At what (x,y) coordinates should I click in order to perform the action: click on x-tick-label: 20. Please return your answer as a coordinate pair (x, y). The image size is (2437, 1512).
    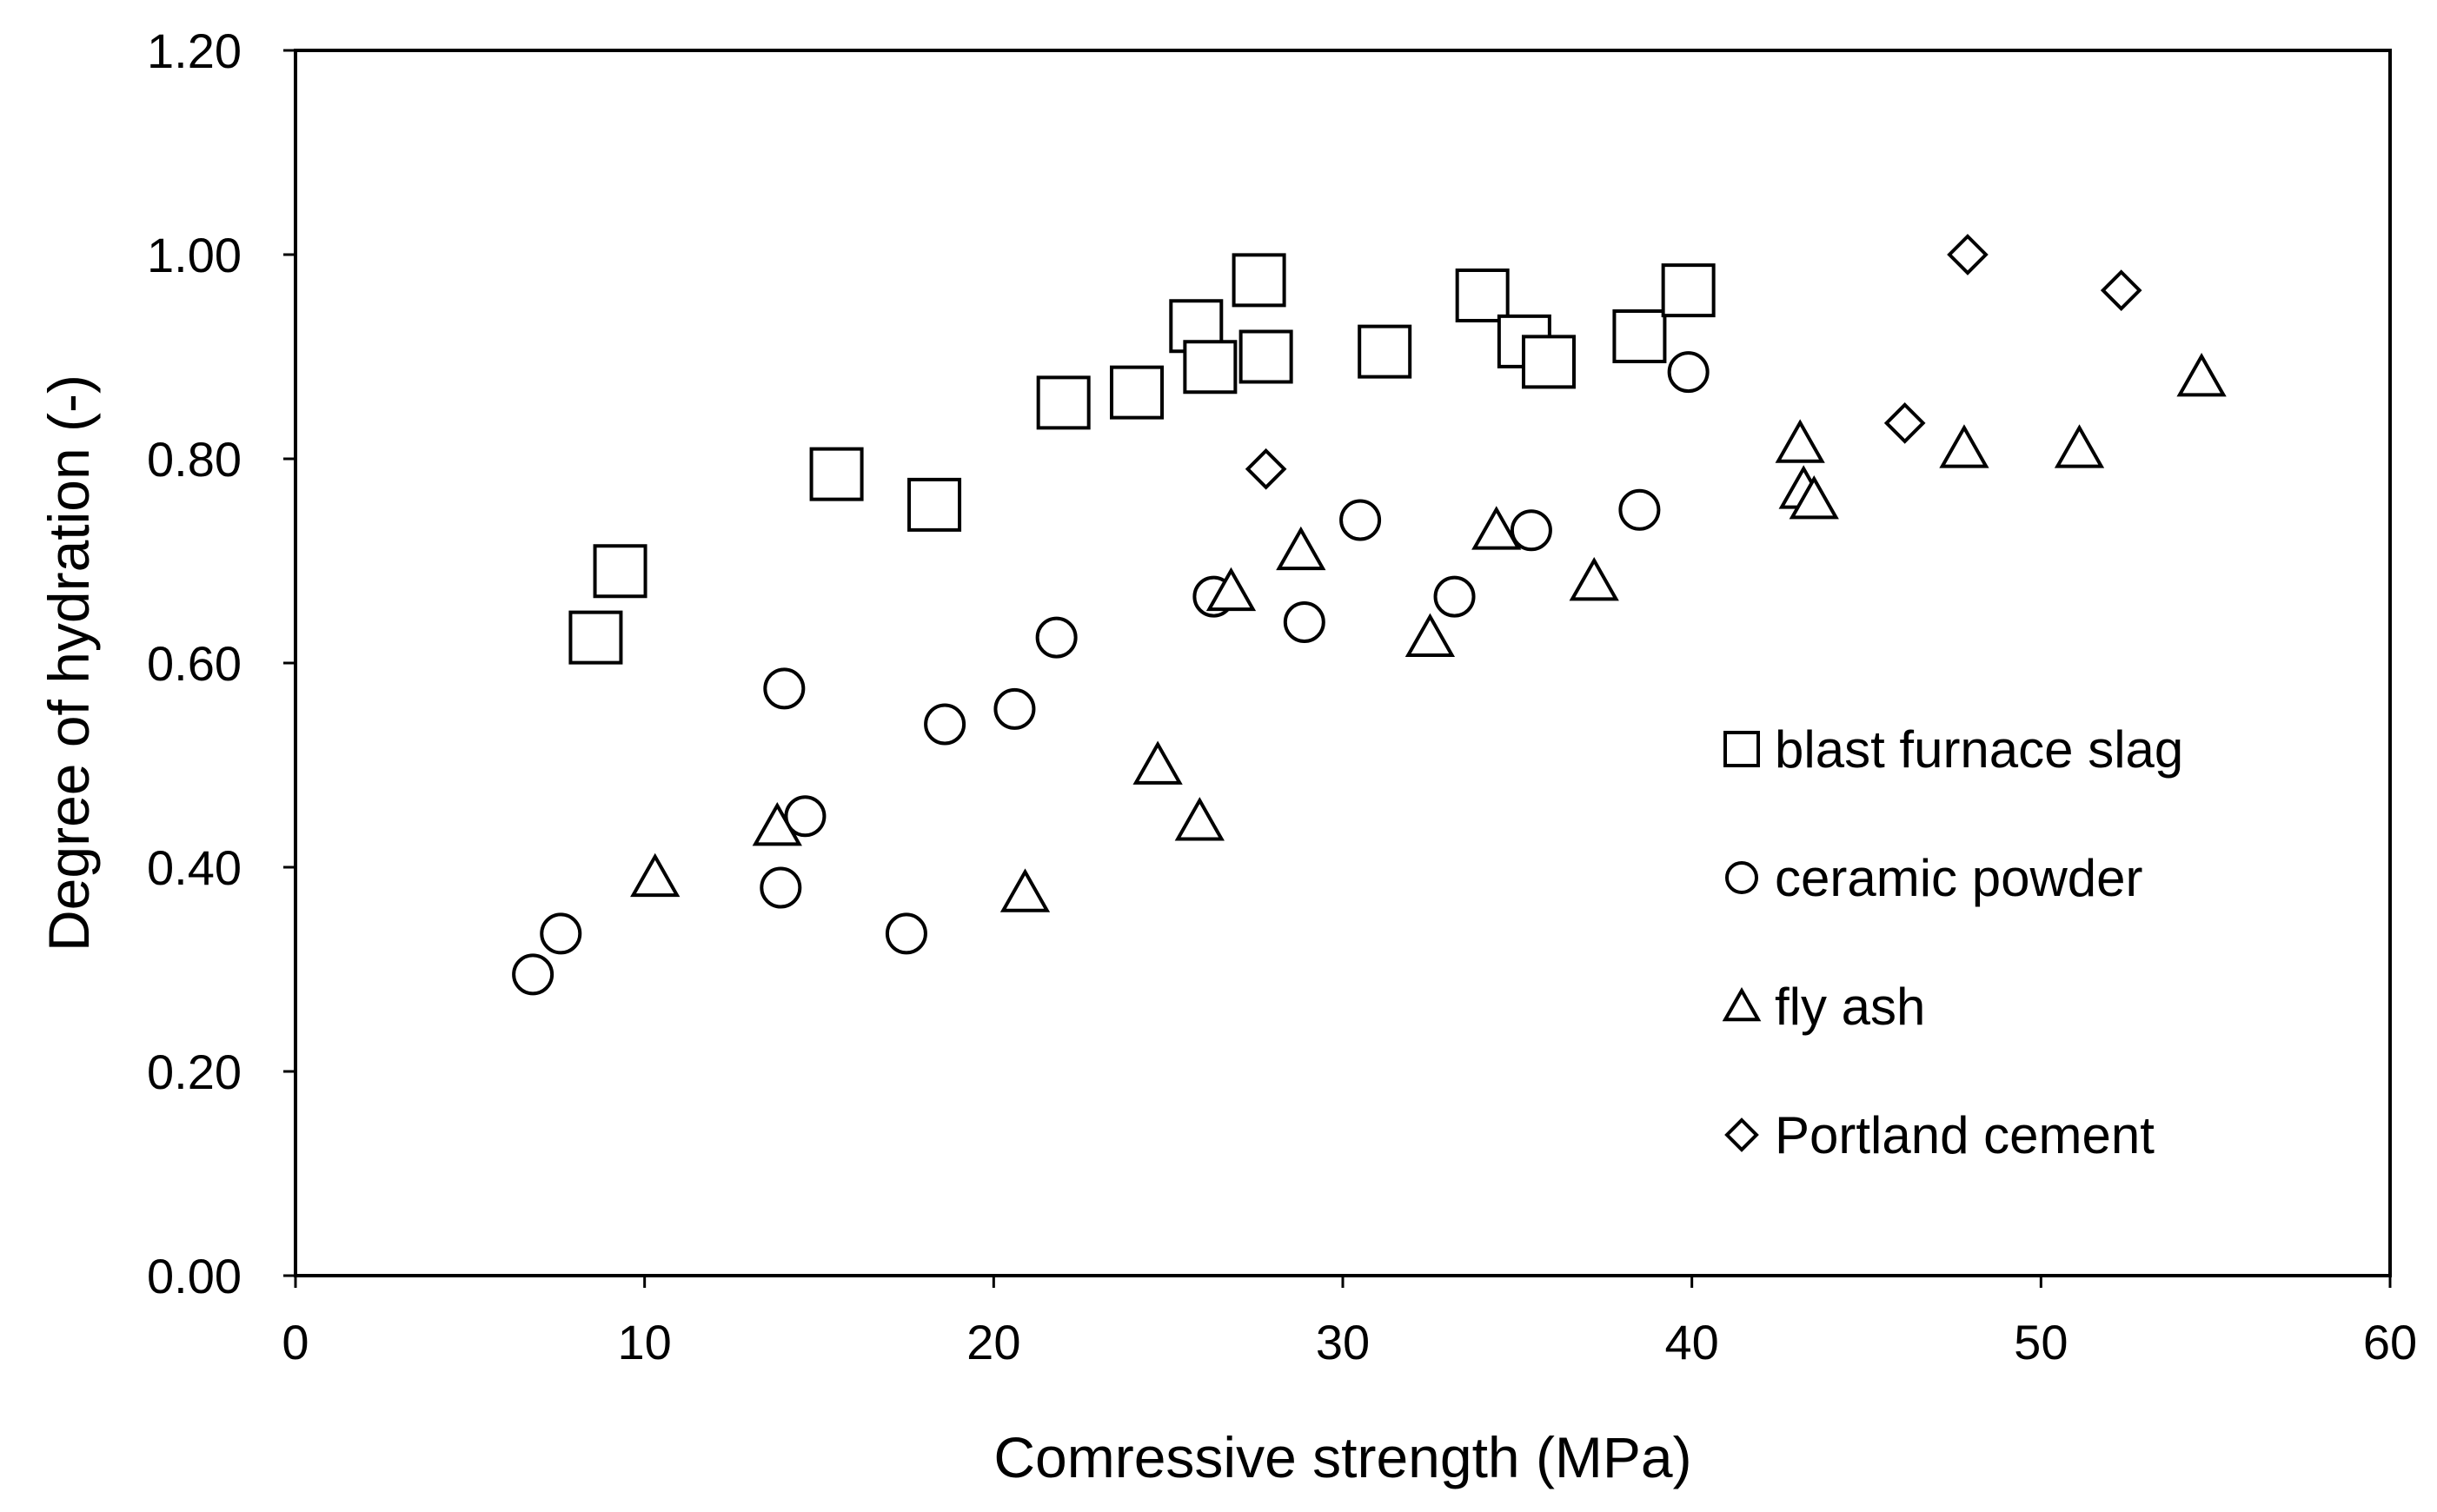
    Looking at the image, I should click on (993, 1342).